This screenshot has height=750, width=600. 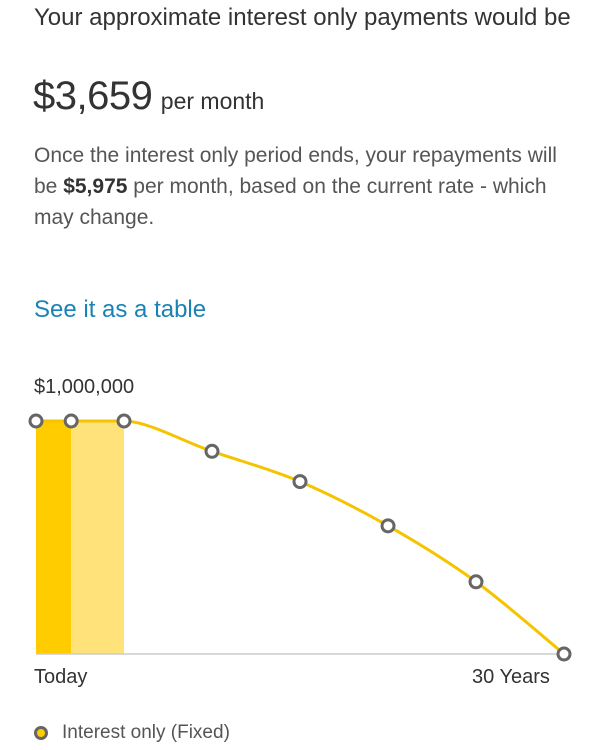 I want to click on x-axis-start-label: Today, so click(x=61, y=677).